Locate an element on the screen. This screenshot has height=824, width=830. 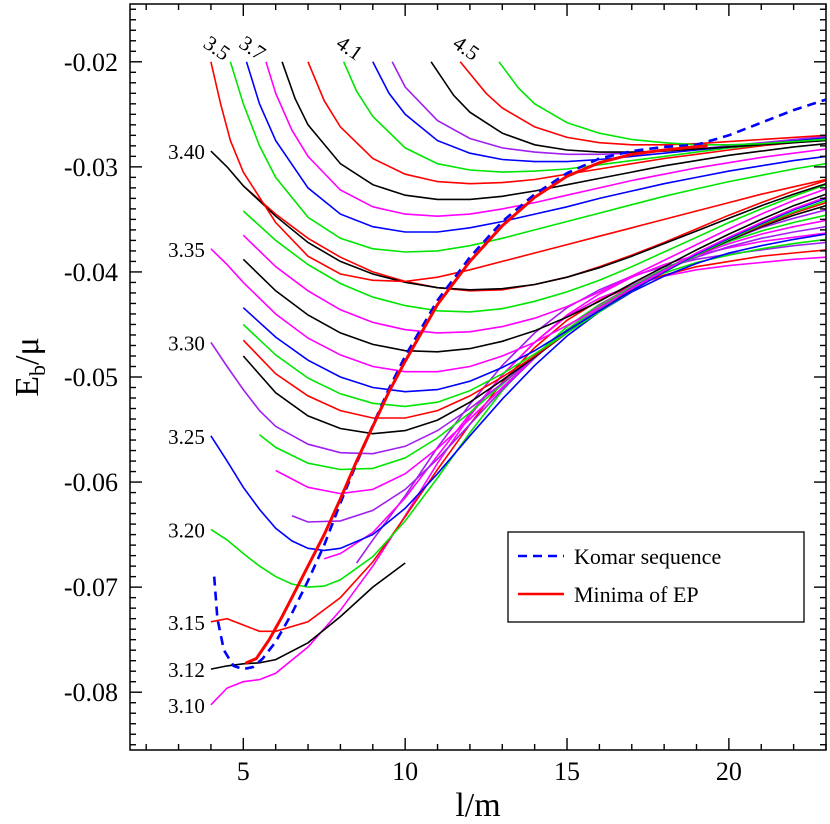
series-line-3.37 is located at coordinates (534, 261).